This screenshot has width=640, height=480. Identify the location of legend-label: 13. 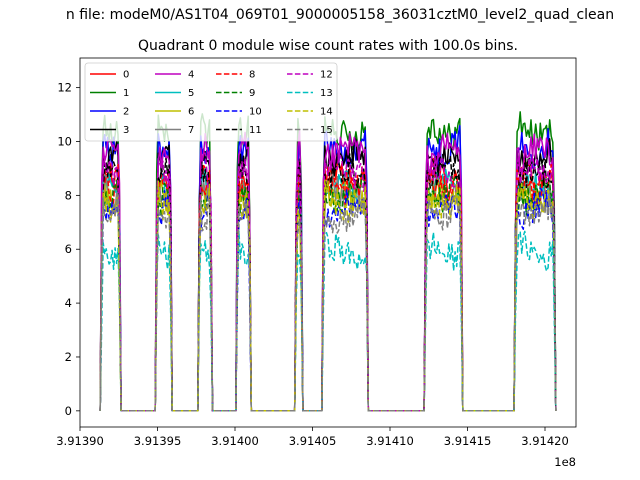
(326, 93).